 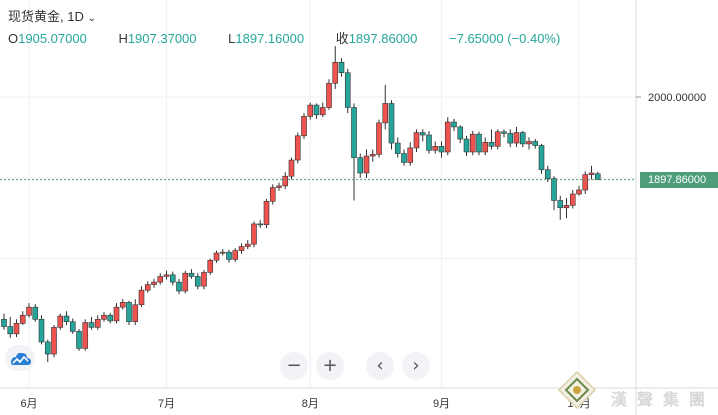 I want to click on zoom-in-button: +, so click(x=330, y=366).